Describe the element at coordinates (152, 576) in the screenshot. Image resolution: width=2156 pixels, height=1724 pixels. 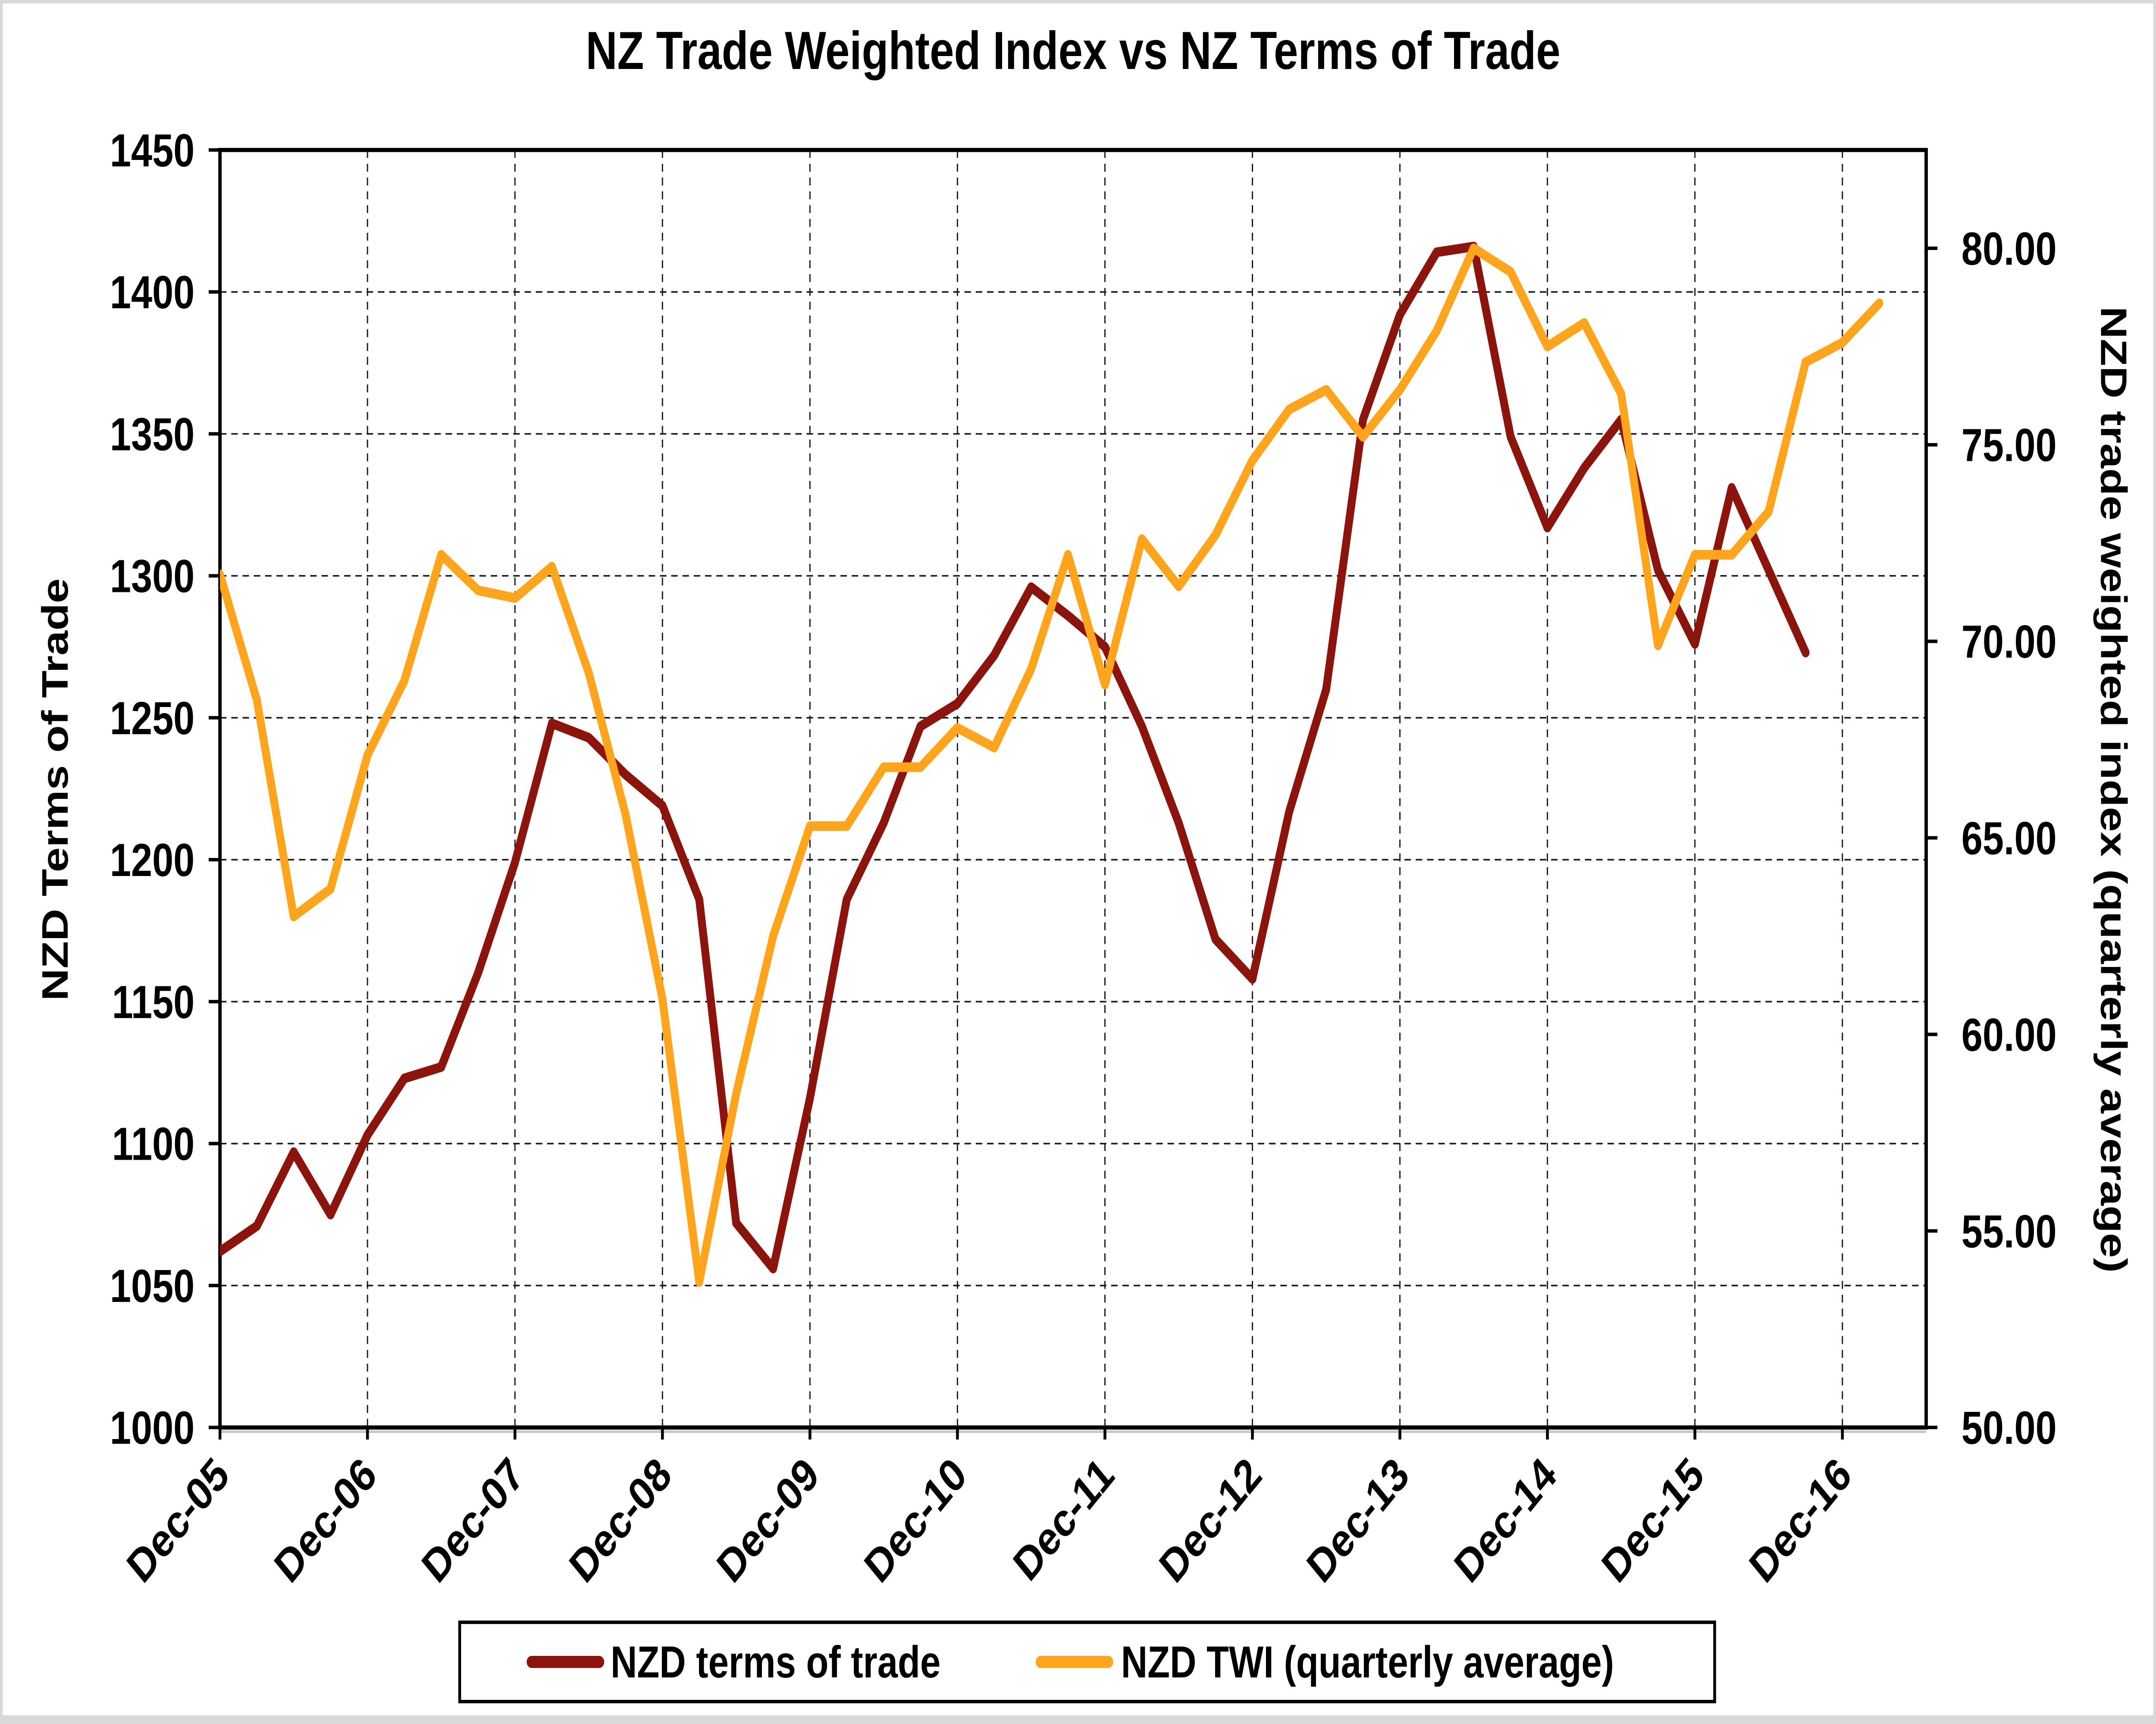
I see `left-axis-tick-label: 1300` at that location.